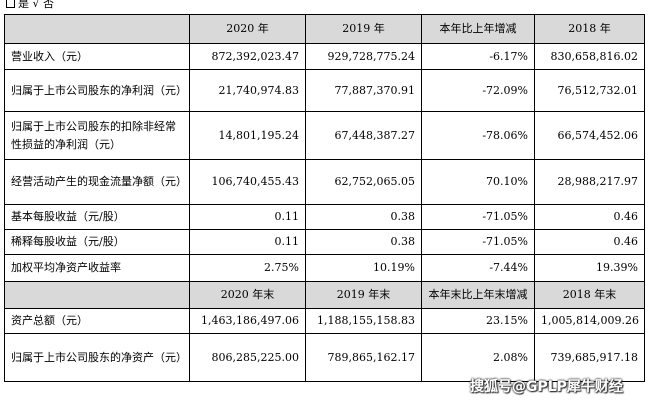 This screenshot has height=405, width=649. What do you see at coordinates (589, 29) in the screenshot?
I see `header-2018: 2018 年` at bounding box center [589, 29].